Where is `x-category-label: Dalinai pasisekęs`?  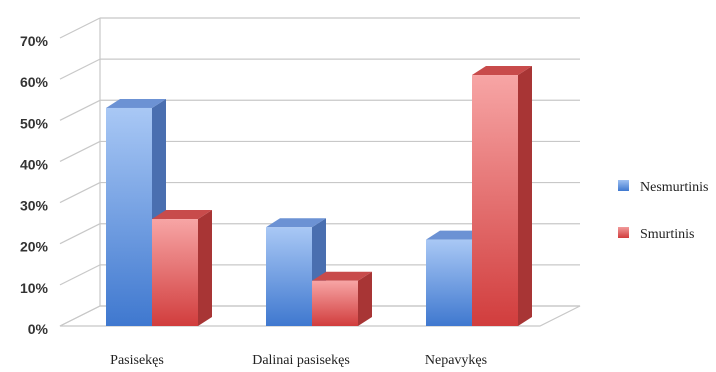
x-category-label: Dalinai pasisekęs is located at coordinates (301, 360).